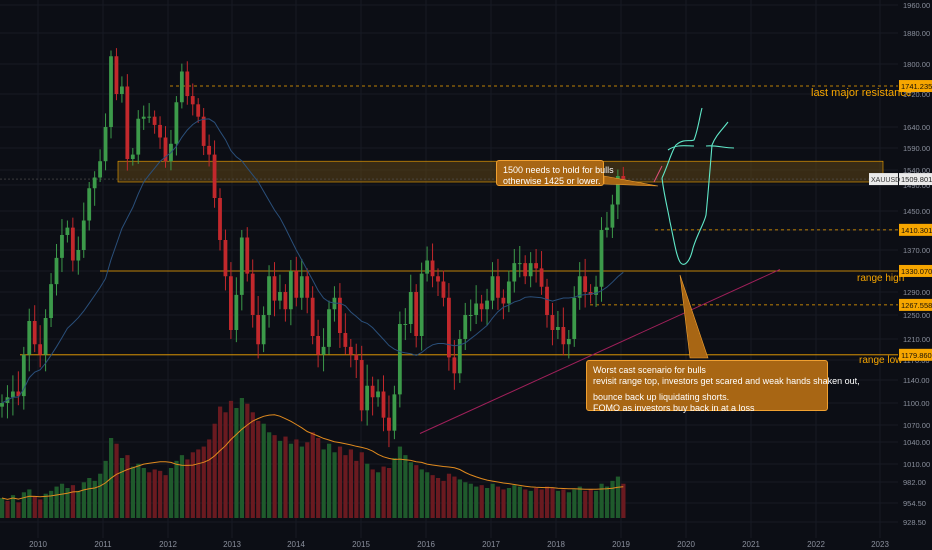 The image size is (932, 550). I want to click on x-tick-label: 2015, so click(361, 544).